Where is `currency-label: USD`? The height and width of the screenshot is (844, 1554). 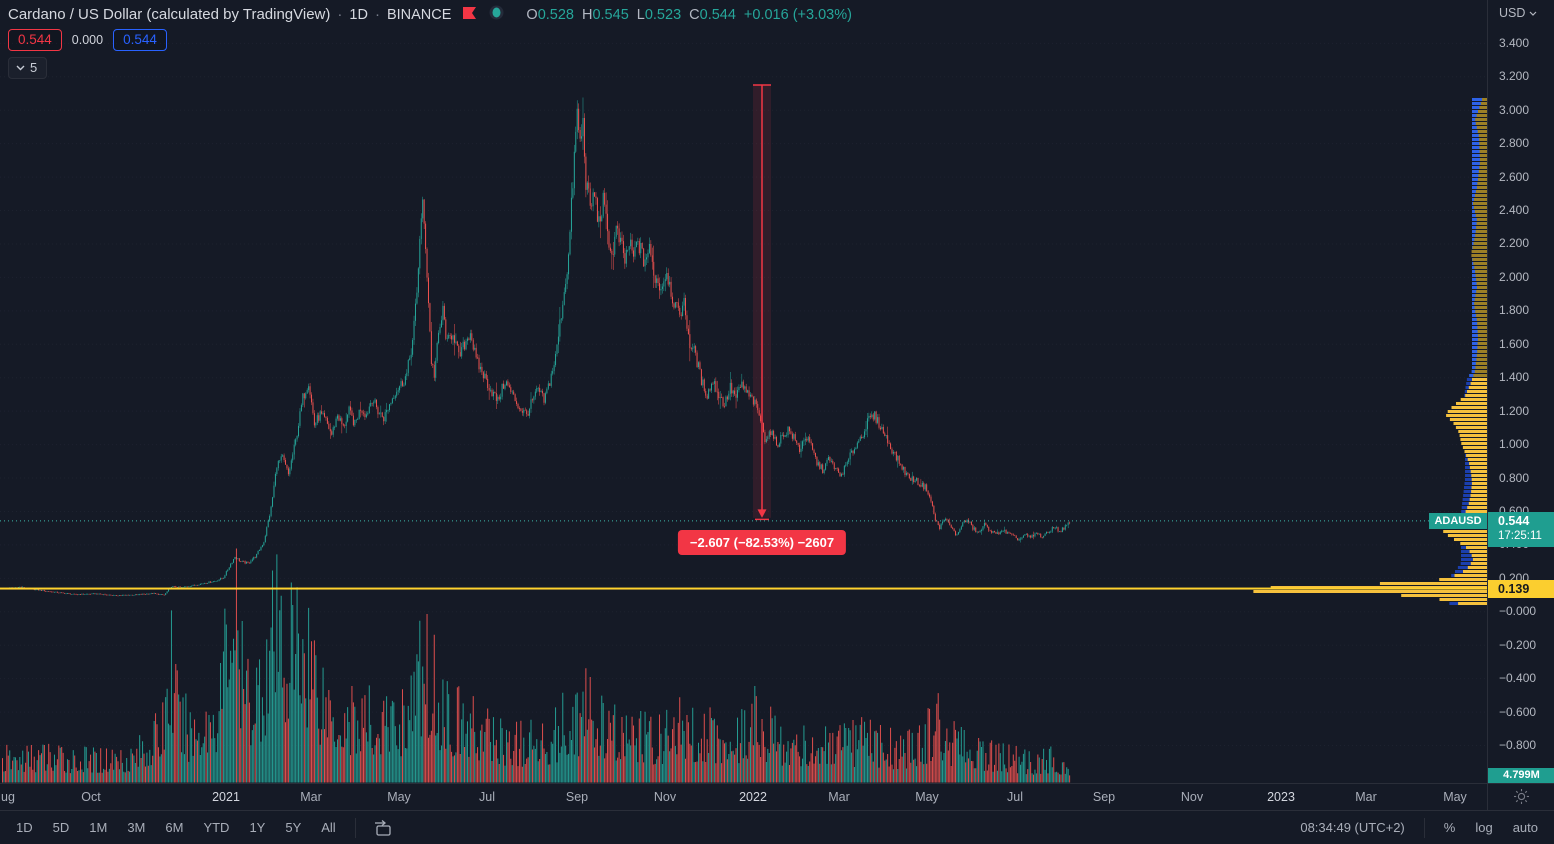 currency-label: USD is located at coordinates (1512, 13).